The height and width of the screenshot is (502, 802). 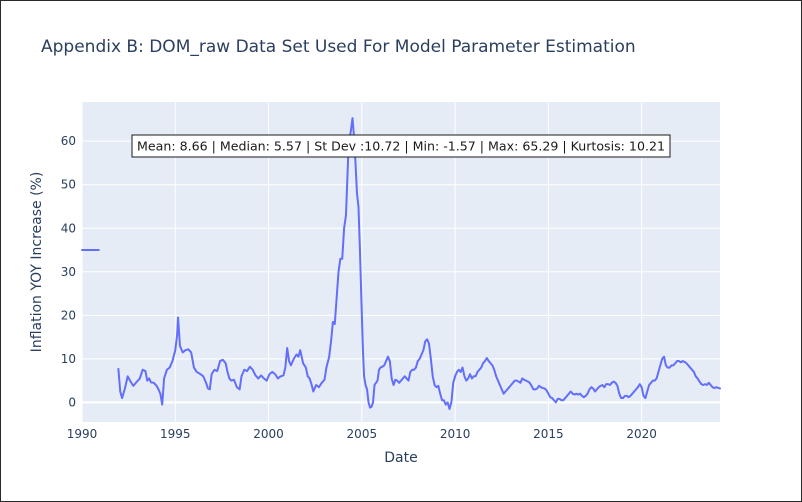 I want to click on x-tick-label: 1990, so click(x=82, y=434).